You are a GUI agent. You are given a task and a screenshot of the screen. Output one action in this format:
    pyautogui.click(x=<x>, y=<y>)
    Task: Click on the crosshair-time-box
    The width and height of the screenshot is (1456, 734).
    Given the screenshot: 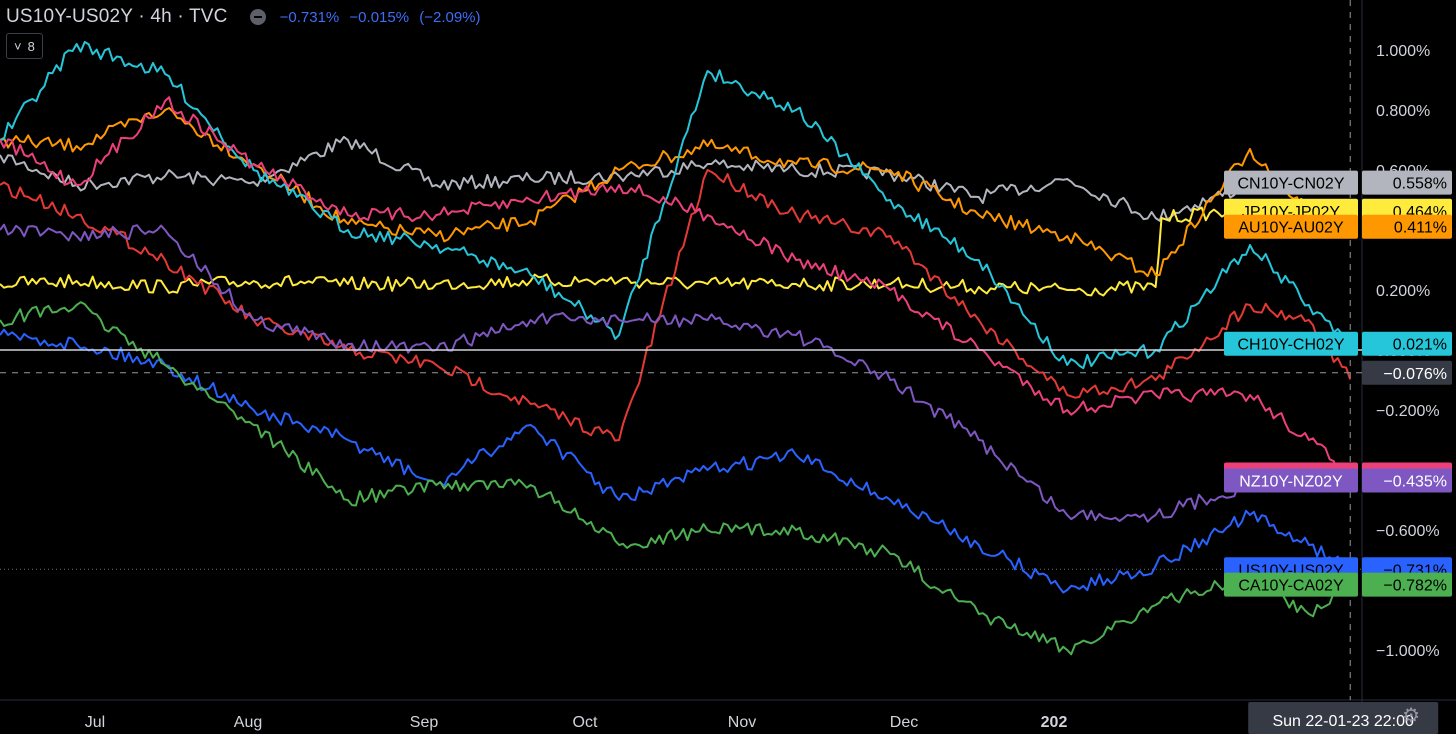 What is the action you would take?
    pyautogui.click(x=1343, y=718)
    